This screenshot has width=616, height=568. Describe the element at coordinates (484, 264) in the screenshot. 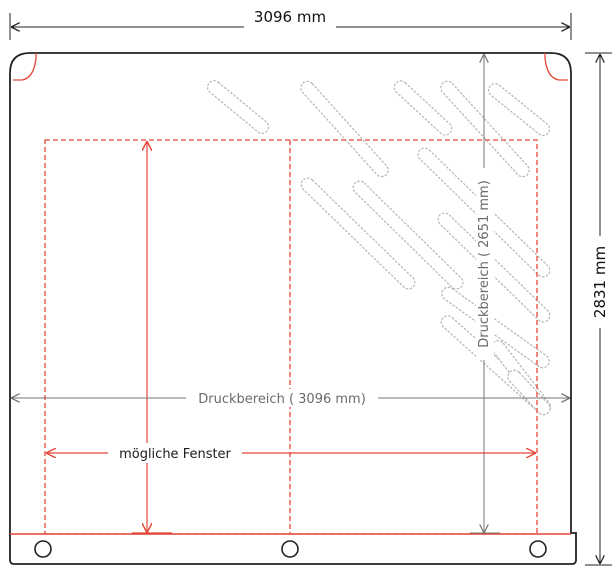

I see `print-height-label: Druckbereich ( 2651 mm)` at that location.